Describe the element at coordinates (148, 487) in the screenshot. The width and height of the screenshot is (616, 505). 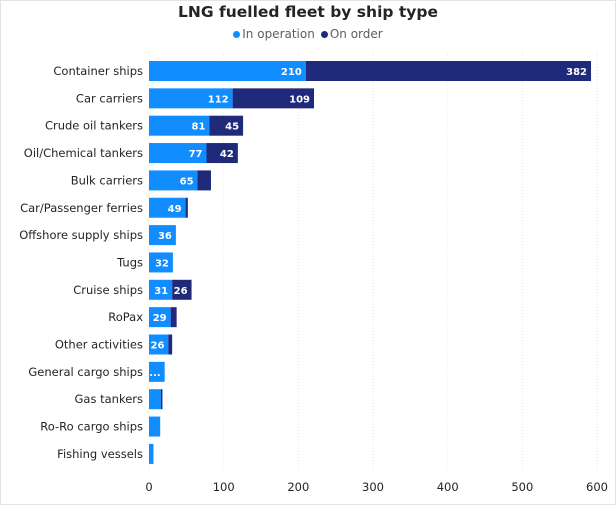
I see `x-tick-label: 0` at that location.